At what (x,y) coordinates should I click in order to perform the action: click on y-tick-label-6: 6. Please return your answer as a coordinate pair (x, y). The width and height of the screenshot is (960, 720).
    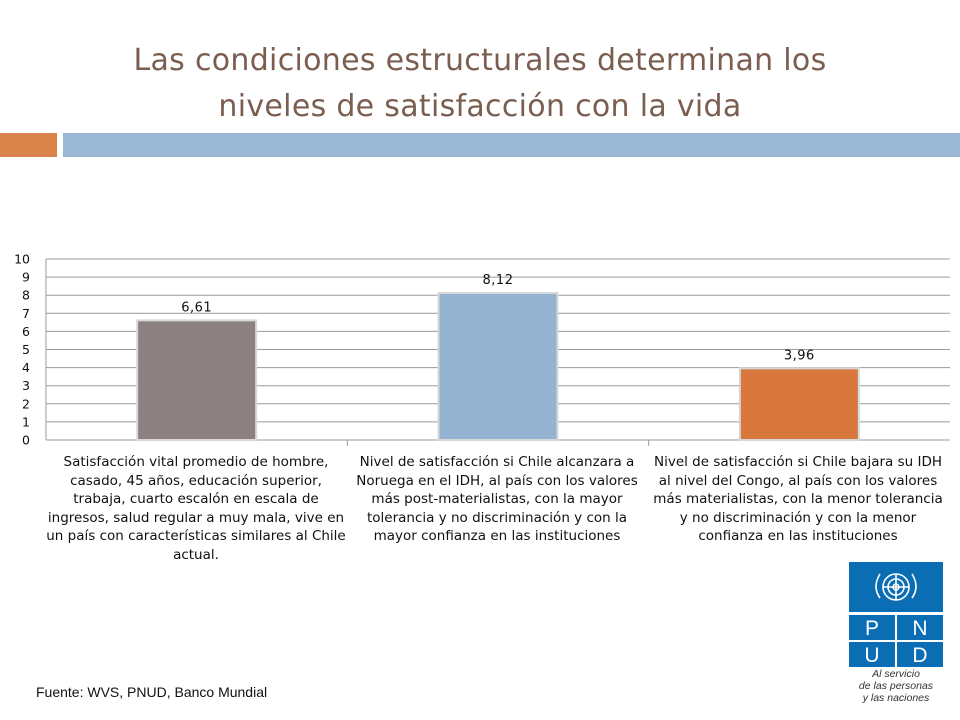
    Looking at the image, I should click on (26, 331).